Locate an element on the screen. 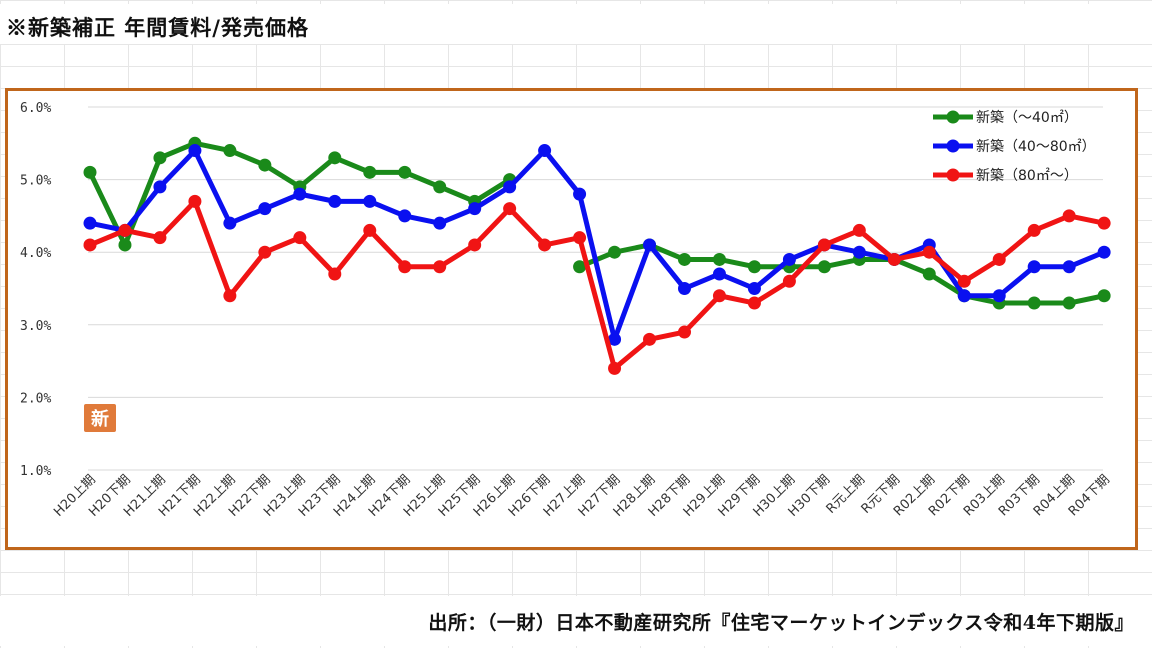 The width and height of the screenshot is (1152, 648). legend: 新築（～40㎡） 新築（40～80㎡） 新築（80㎡～） is located at coordinates (1014, 147).